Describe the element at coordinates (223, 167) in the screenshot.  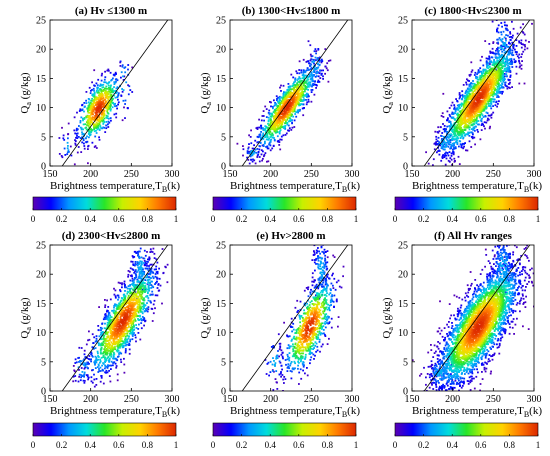
I see `y-tick-label: 0` at that location.